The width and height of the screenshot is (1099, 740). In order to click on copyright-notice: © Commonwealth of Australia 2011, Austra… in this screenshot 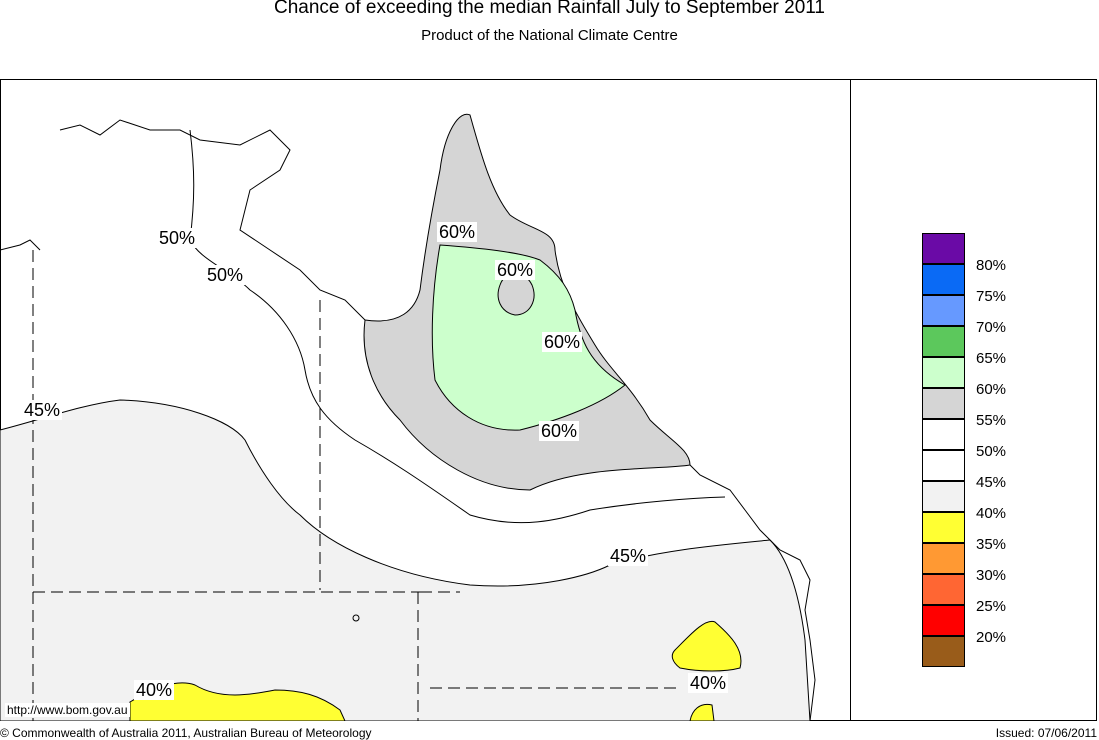, I will do `click(186, 733)`.